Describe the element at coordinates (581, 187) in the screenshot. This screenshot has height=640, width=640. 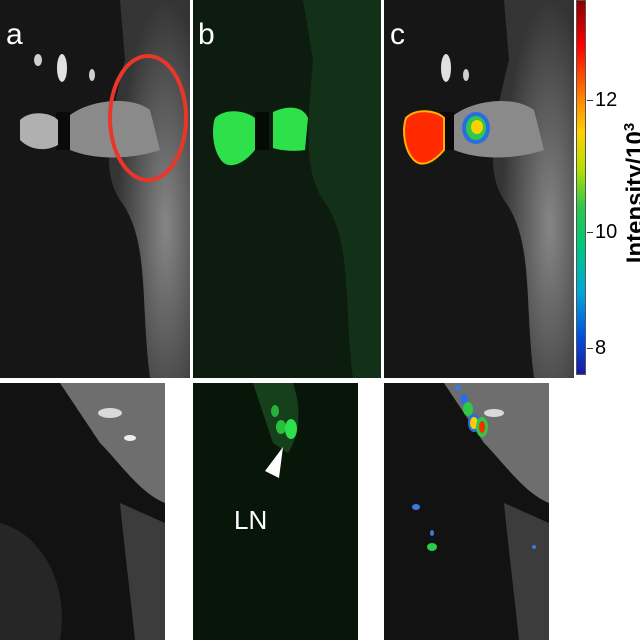
I see `colorbar` at that location.